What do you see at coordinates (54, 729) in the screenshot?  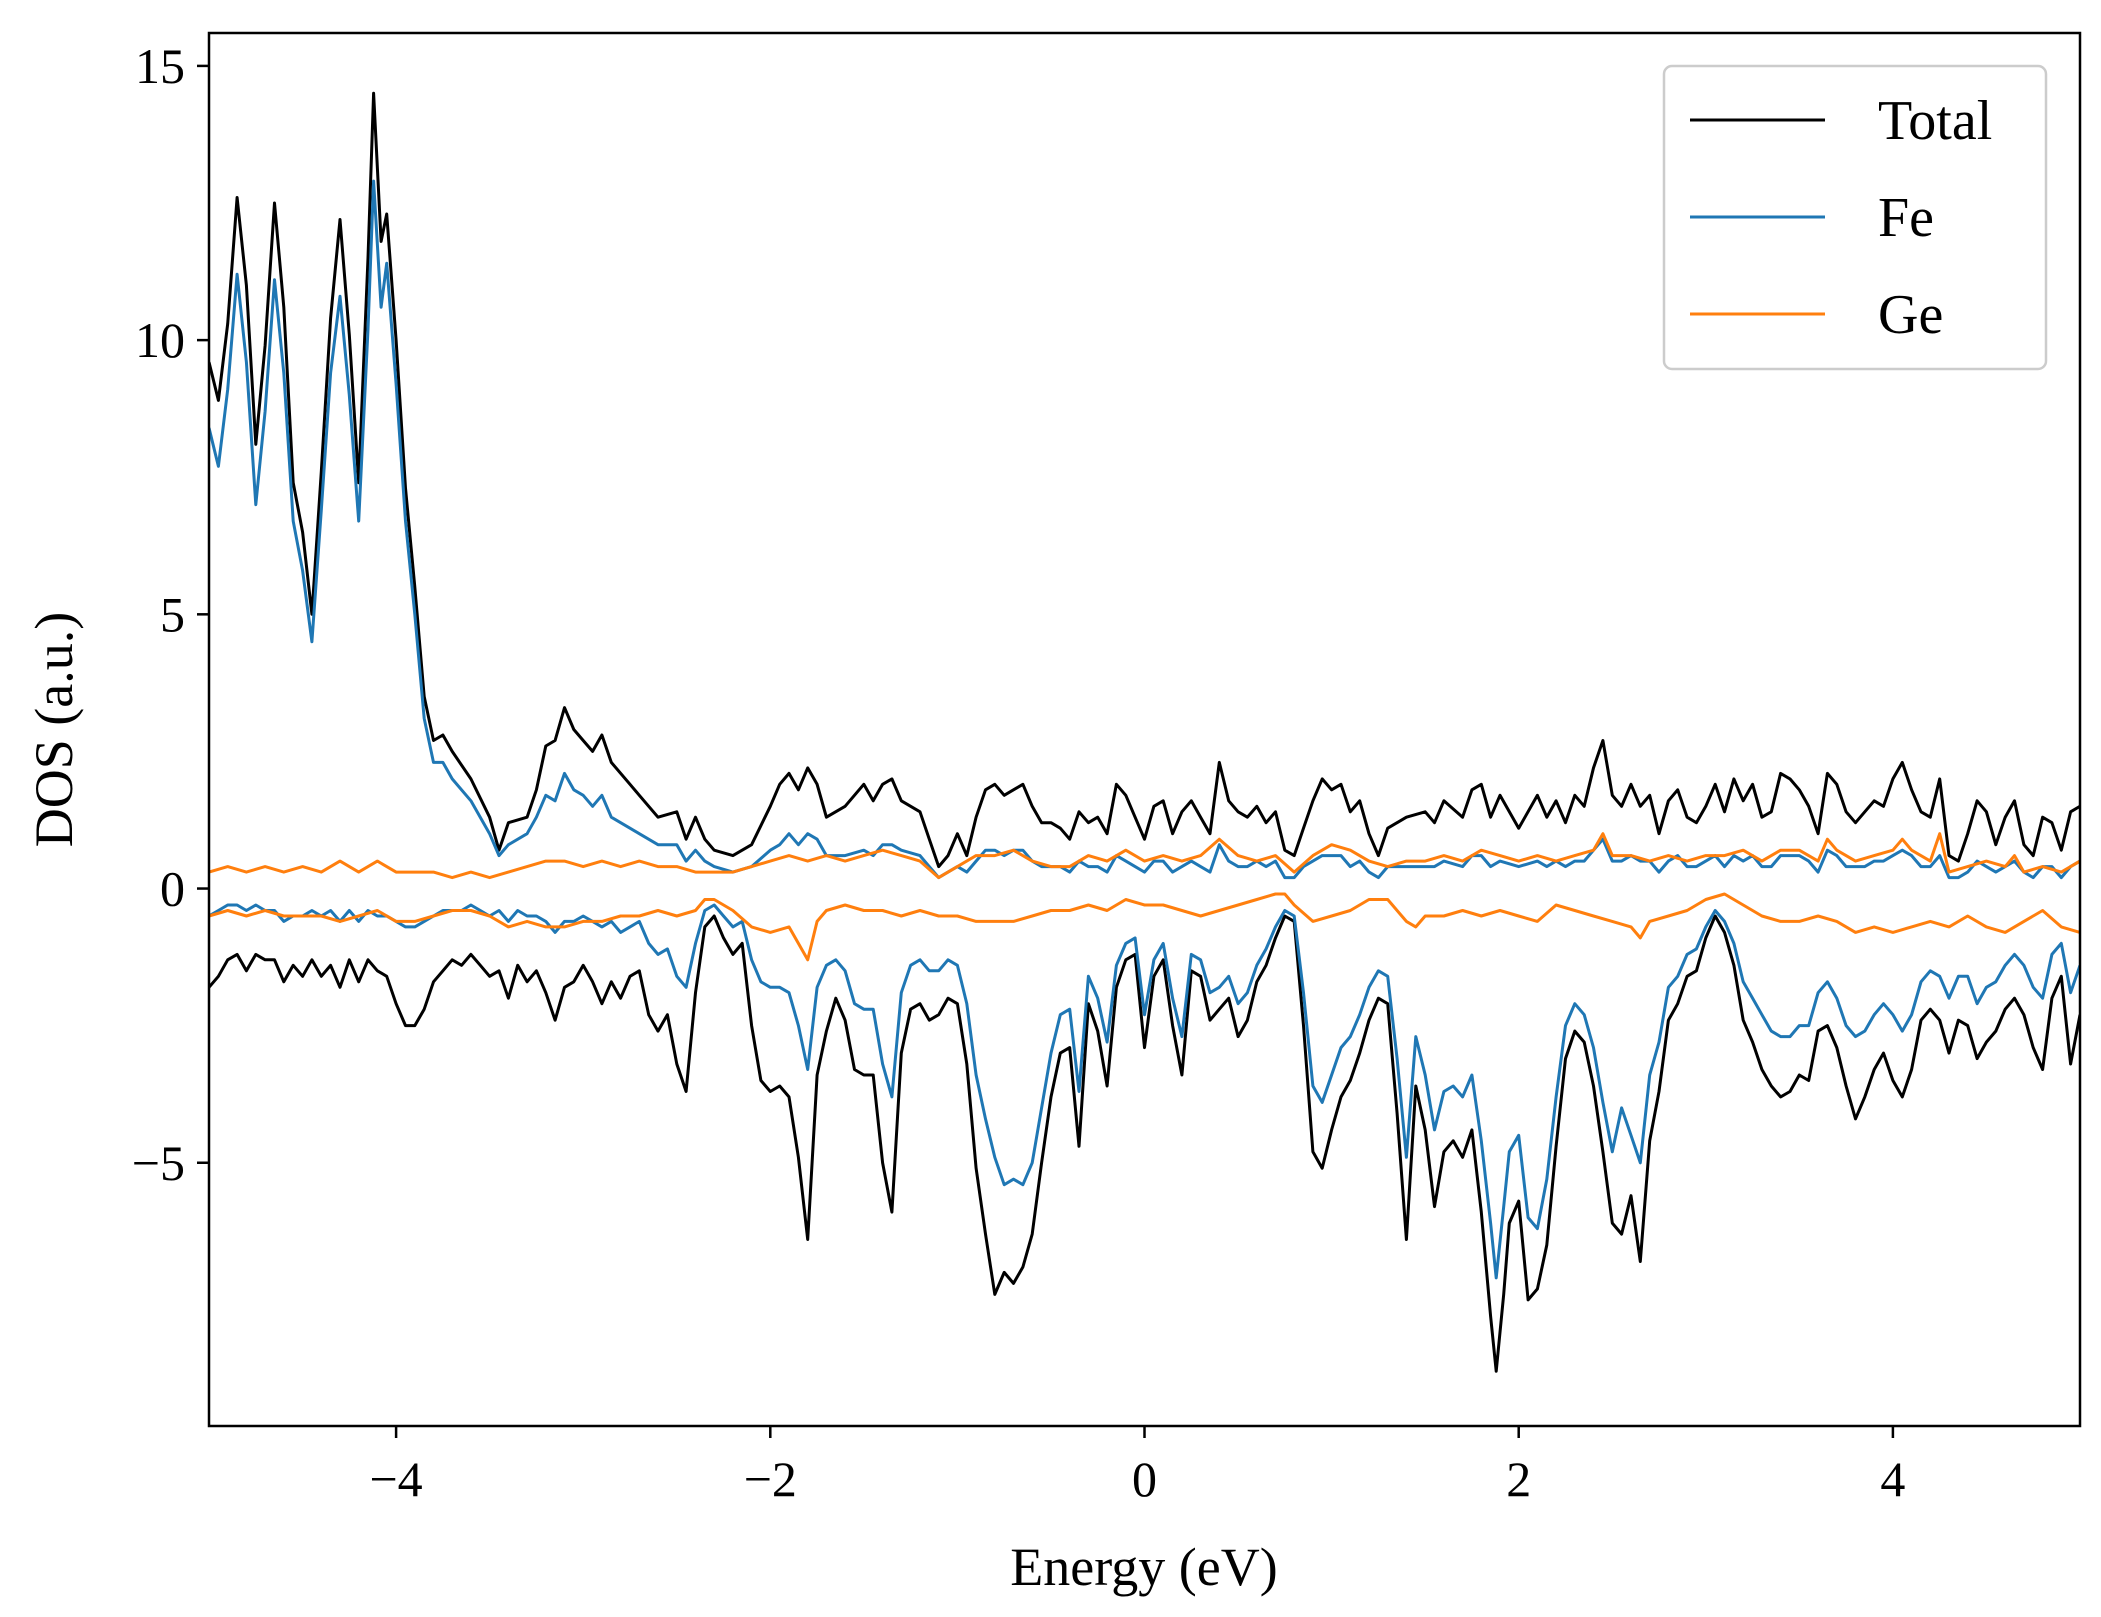 I see `y-axis-label: DOS (a.u.)` at bounding box center [54, 729].